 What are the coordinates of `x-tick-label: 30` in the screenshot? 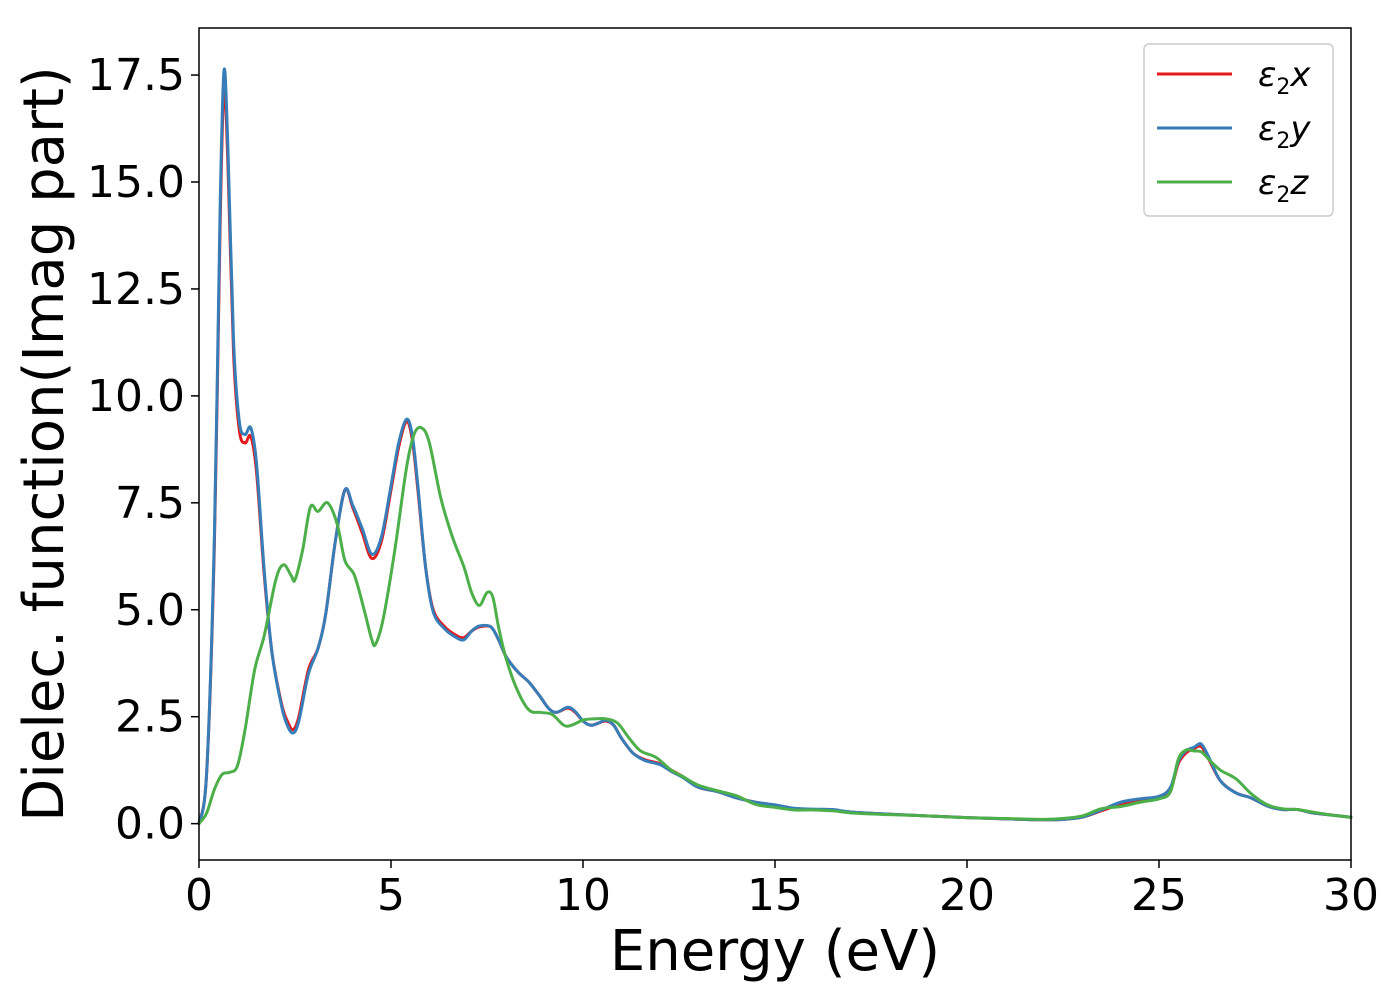 It's located at (1351, 895).